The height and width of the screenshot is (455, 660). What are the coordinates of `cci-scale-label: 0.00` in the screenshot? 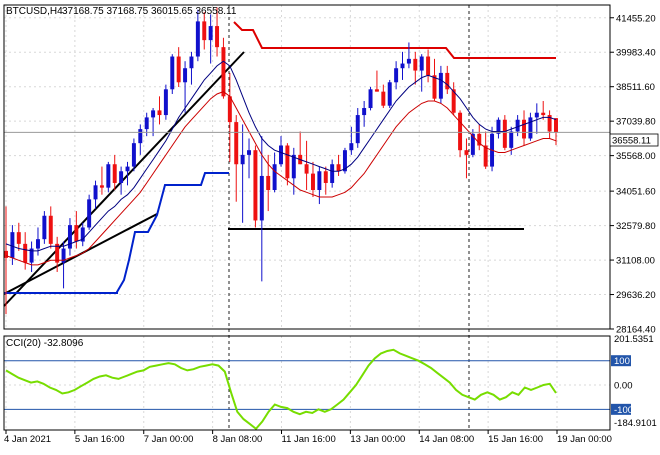 It's located at (623, 386).